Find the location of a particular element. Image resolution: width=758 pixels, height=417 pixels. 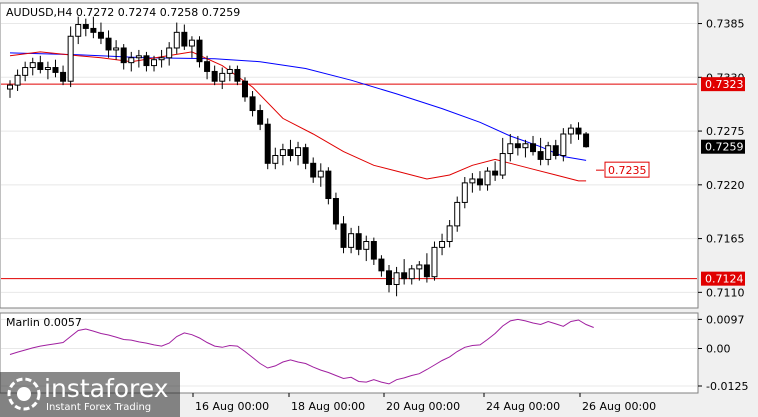

watermark-brand: instaforex is located at coordinates (106, 388).